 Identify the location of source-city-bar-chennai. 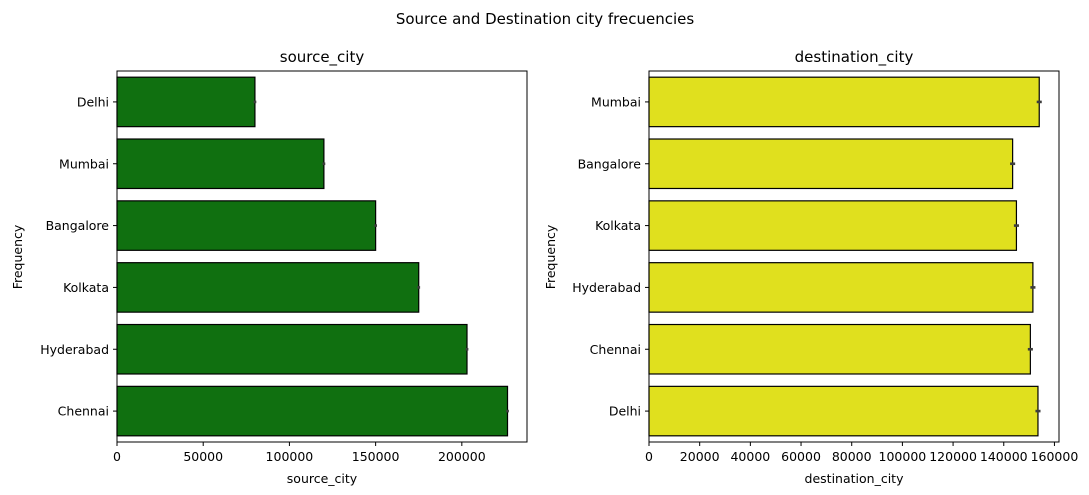
(312, 411).